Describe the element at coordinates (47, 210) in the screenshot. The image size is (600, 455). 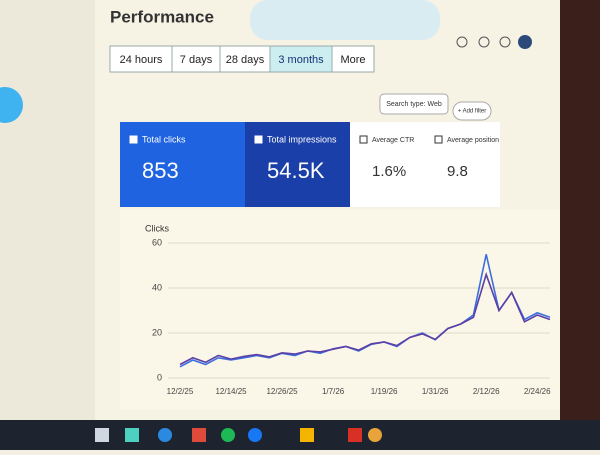
I see `sidebar` at that location.